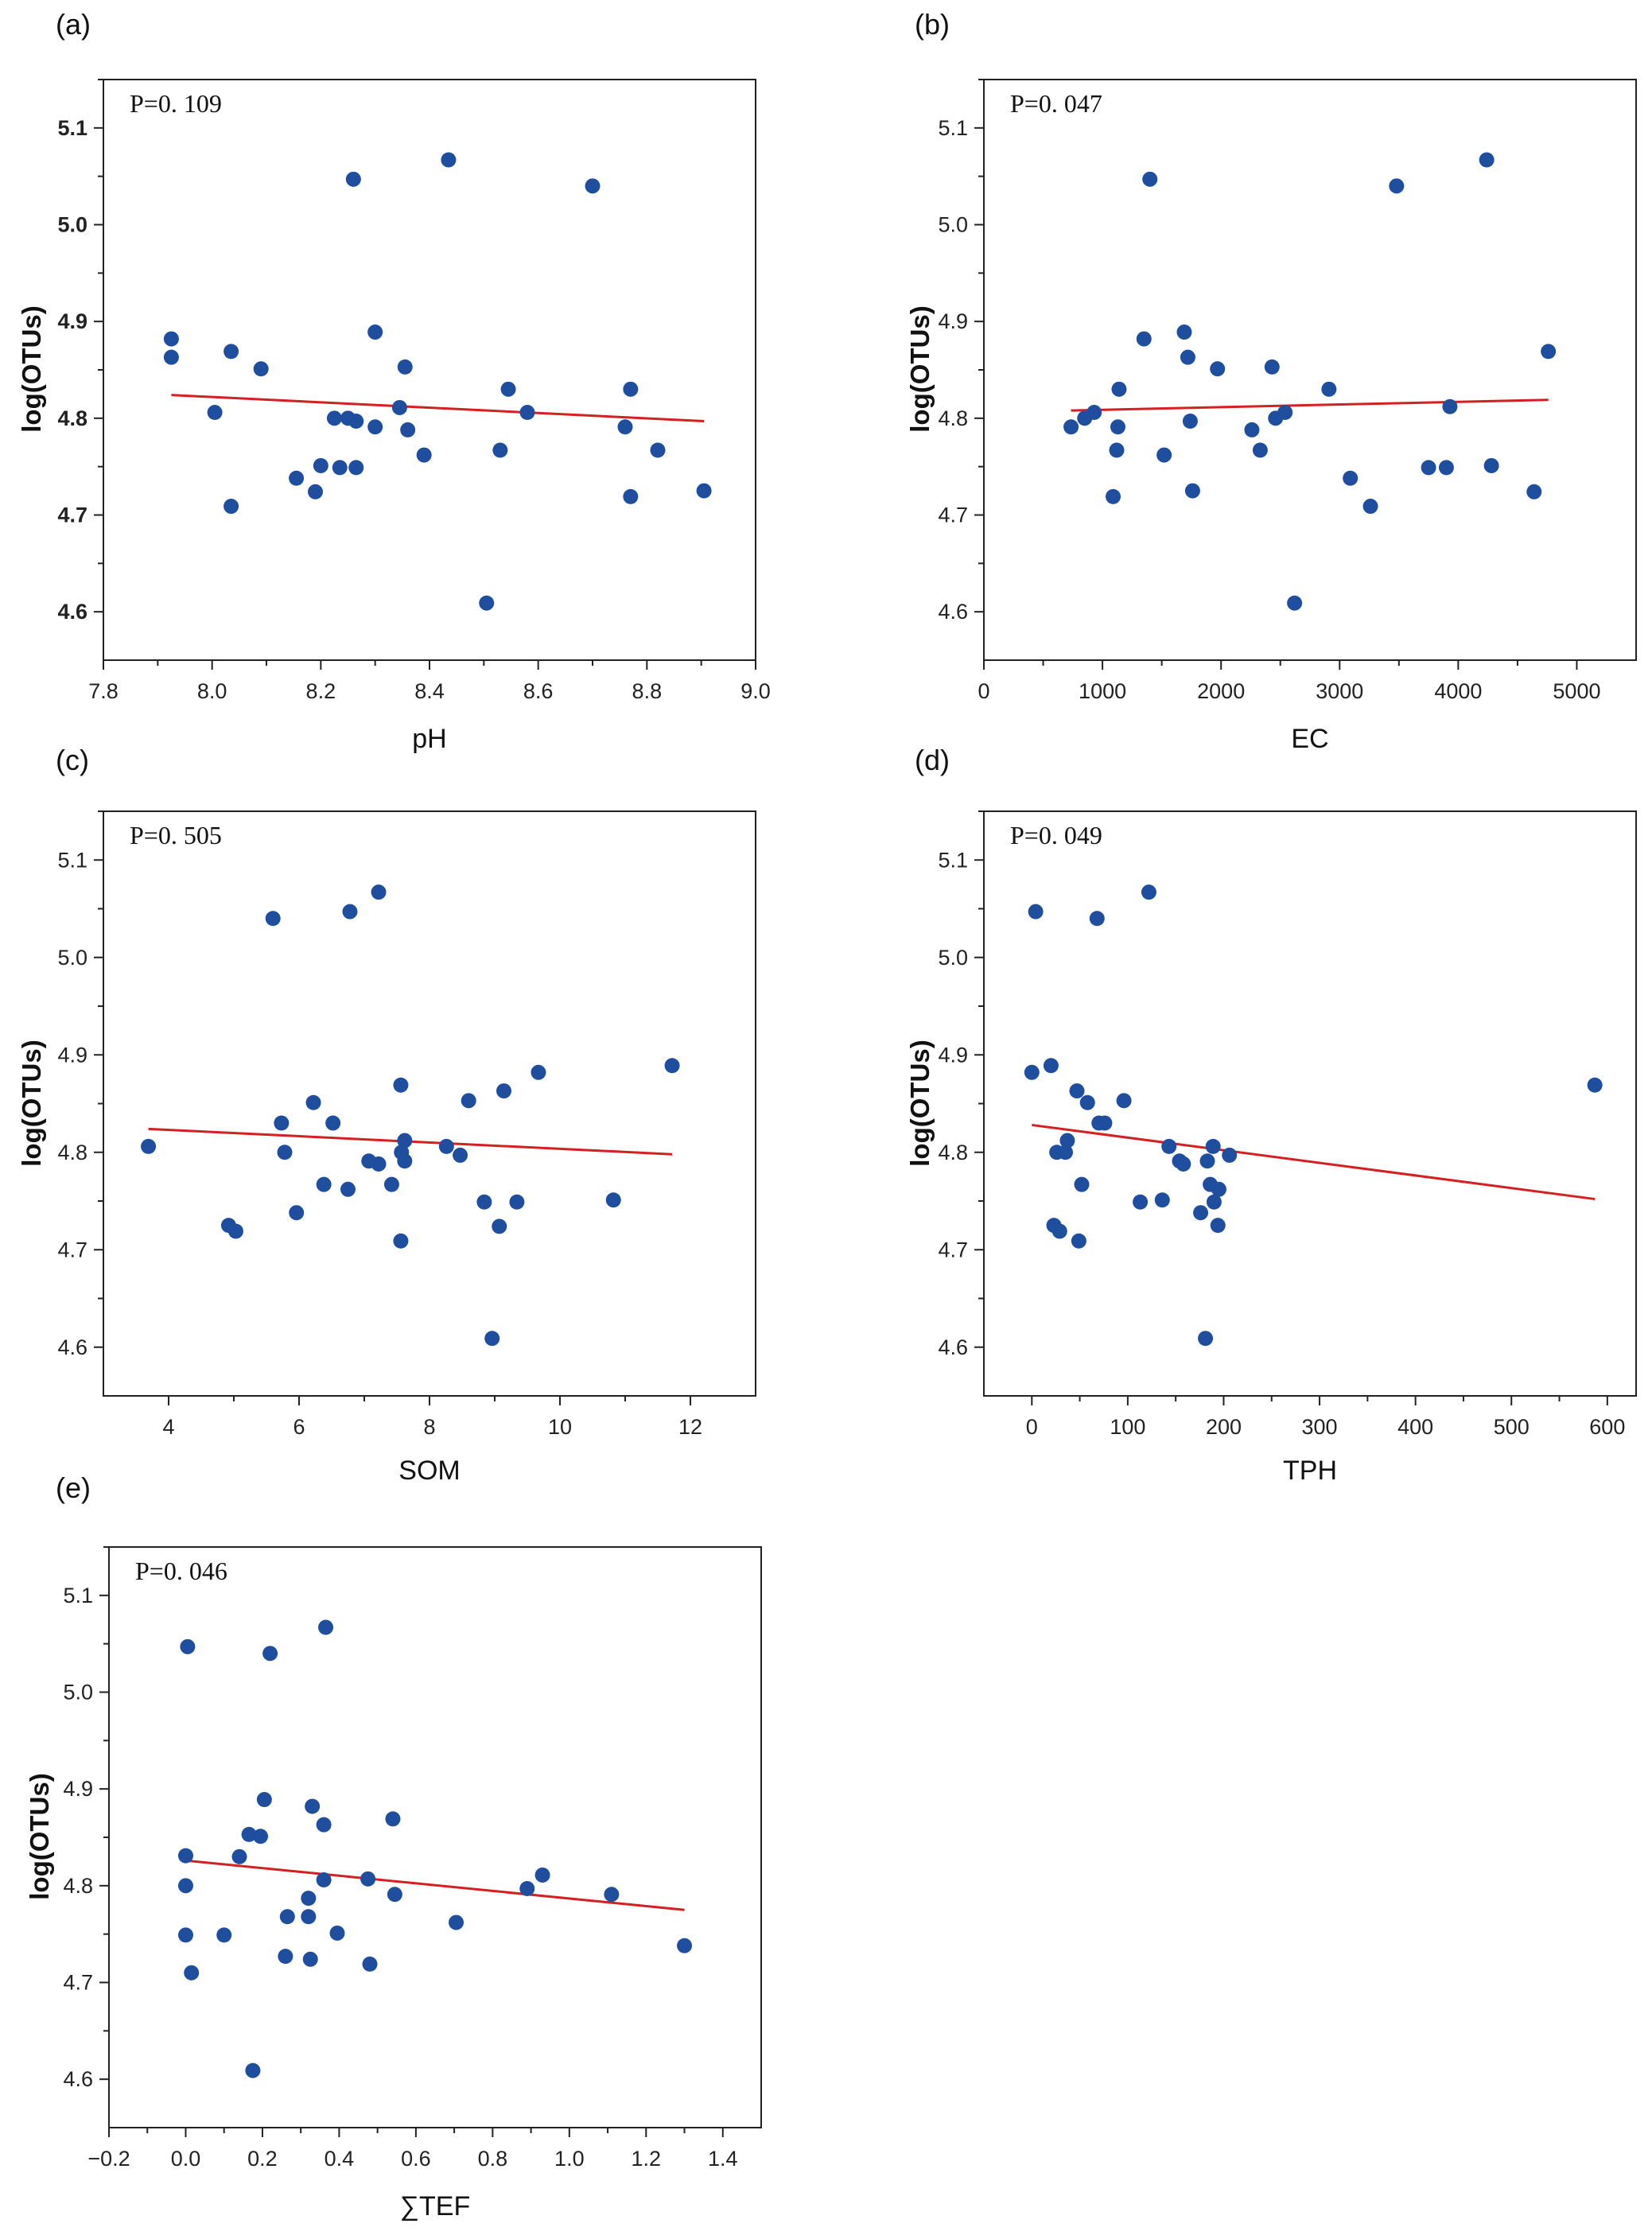 This screenshot has height=2235, width=1652. What do you see at coordinates (78, 2079) in the screenshot?
I see `y-tick-label-e: 4.6` at bounding box center [78, 2079].